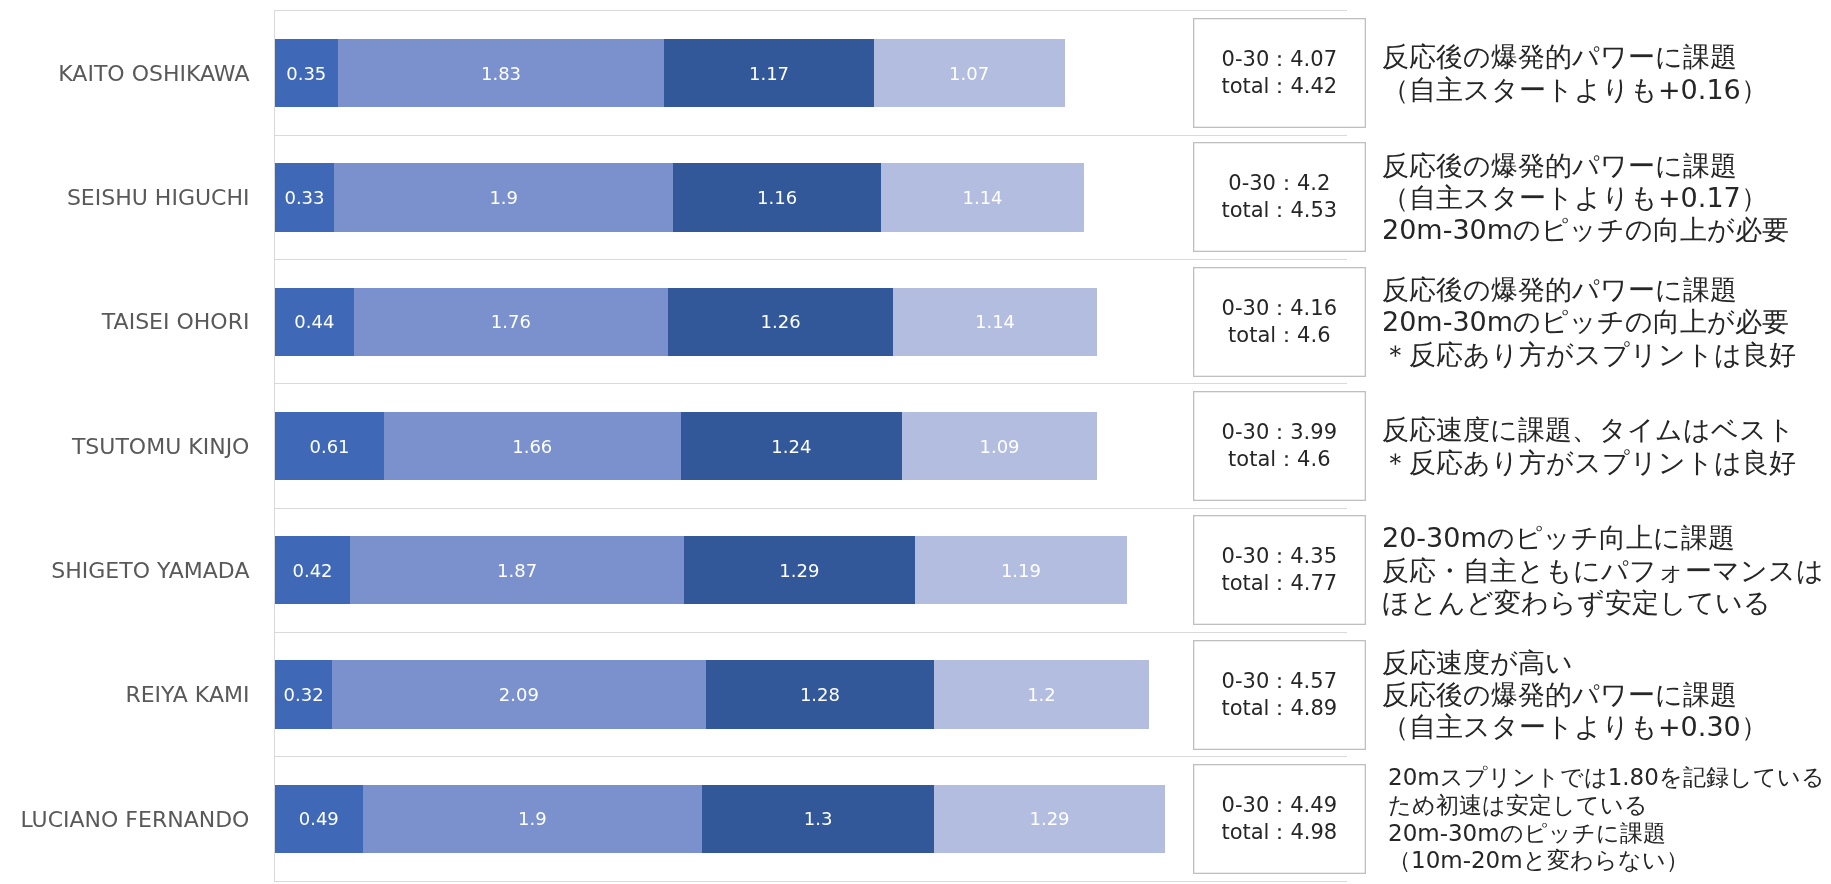 The height and width of the screenshot is (884, 1831). I want to click on text: ほとんど変わらず安定している, so click(1576, 602).